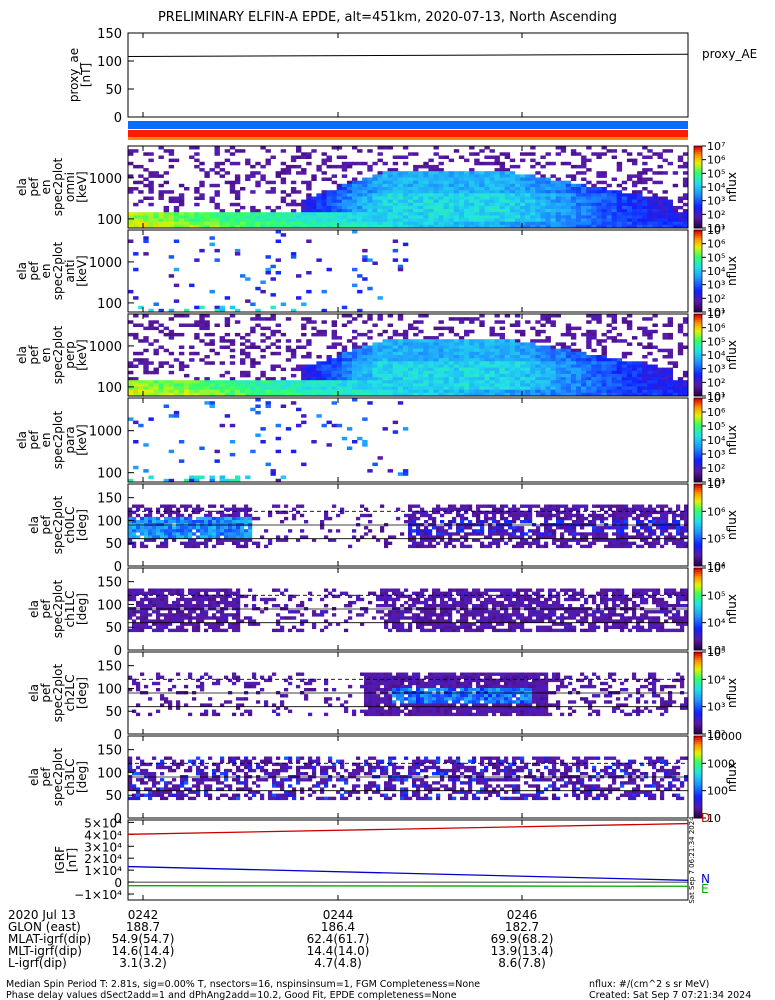 Image resolution: width=775 pixels, height=1000 pixels. I want to click on spec-en-3-colorbar-cell, so click(698, 403).